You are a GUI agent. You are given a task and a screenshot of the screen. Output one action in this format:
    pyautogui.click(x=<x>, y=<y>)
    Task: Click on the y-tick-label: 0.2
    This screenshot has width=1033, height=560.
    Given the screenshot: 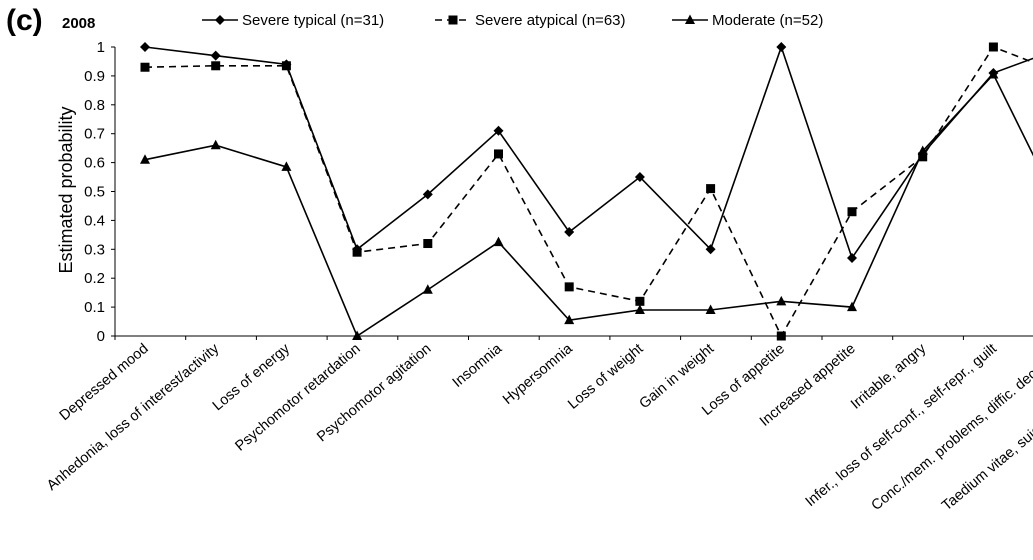 What is the action you would take?
    pyautogui.click(x=94, y=278)
    